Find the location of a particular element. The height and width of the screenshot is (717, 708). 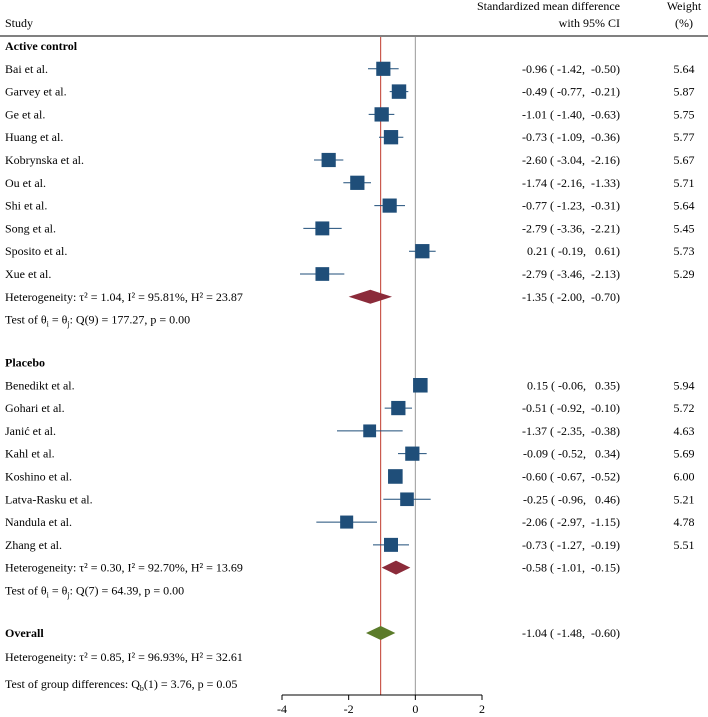

study-label: Huang et al. is located at coordinates (34, 137).